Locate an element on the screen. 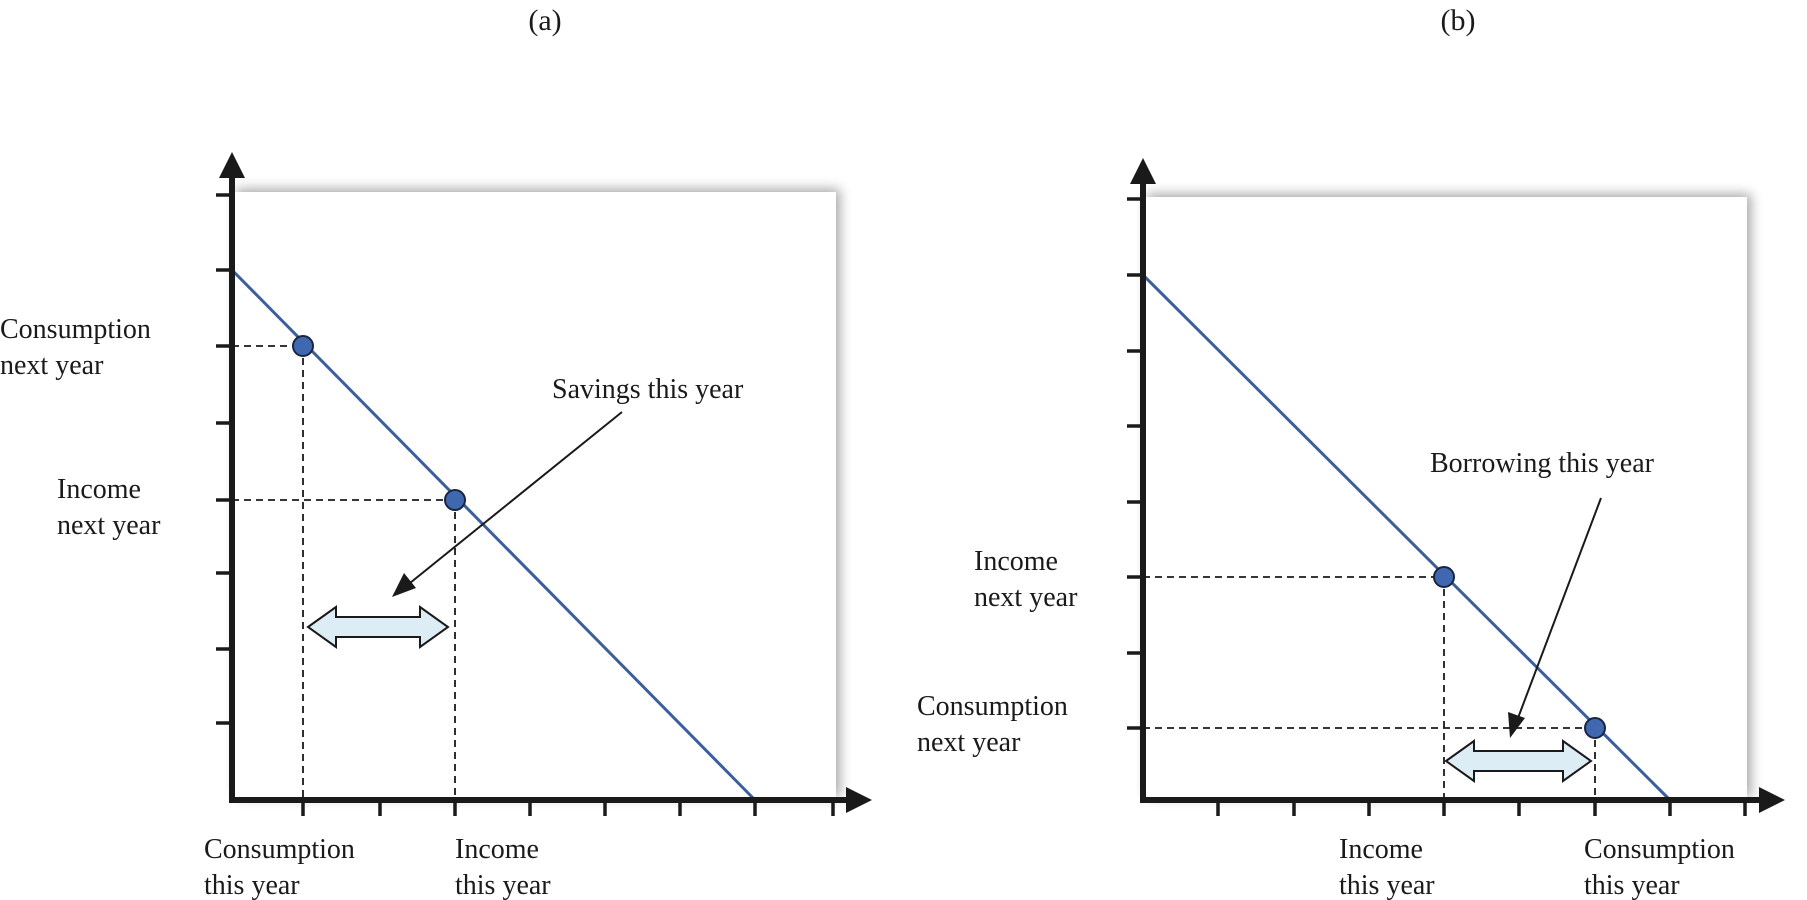  panel-b-borrowing-double-arrow is located at coordinates (1518, 761).